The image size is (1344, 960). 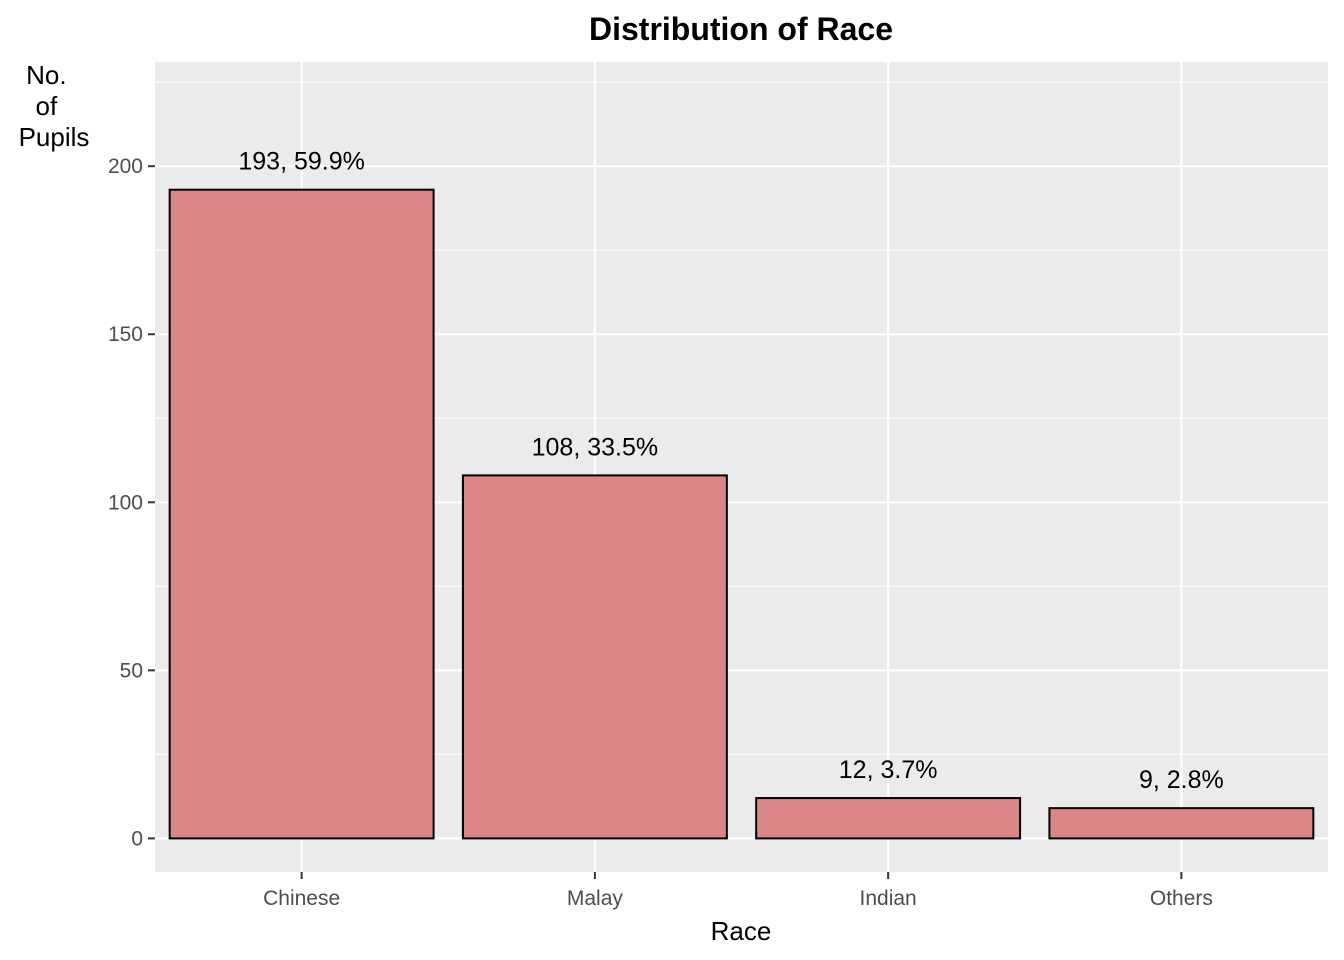 I want to click on y-axis-title-line-3: Pupils, so click(x=54, y=137).